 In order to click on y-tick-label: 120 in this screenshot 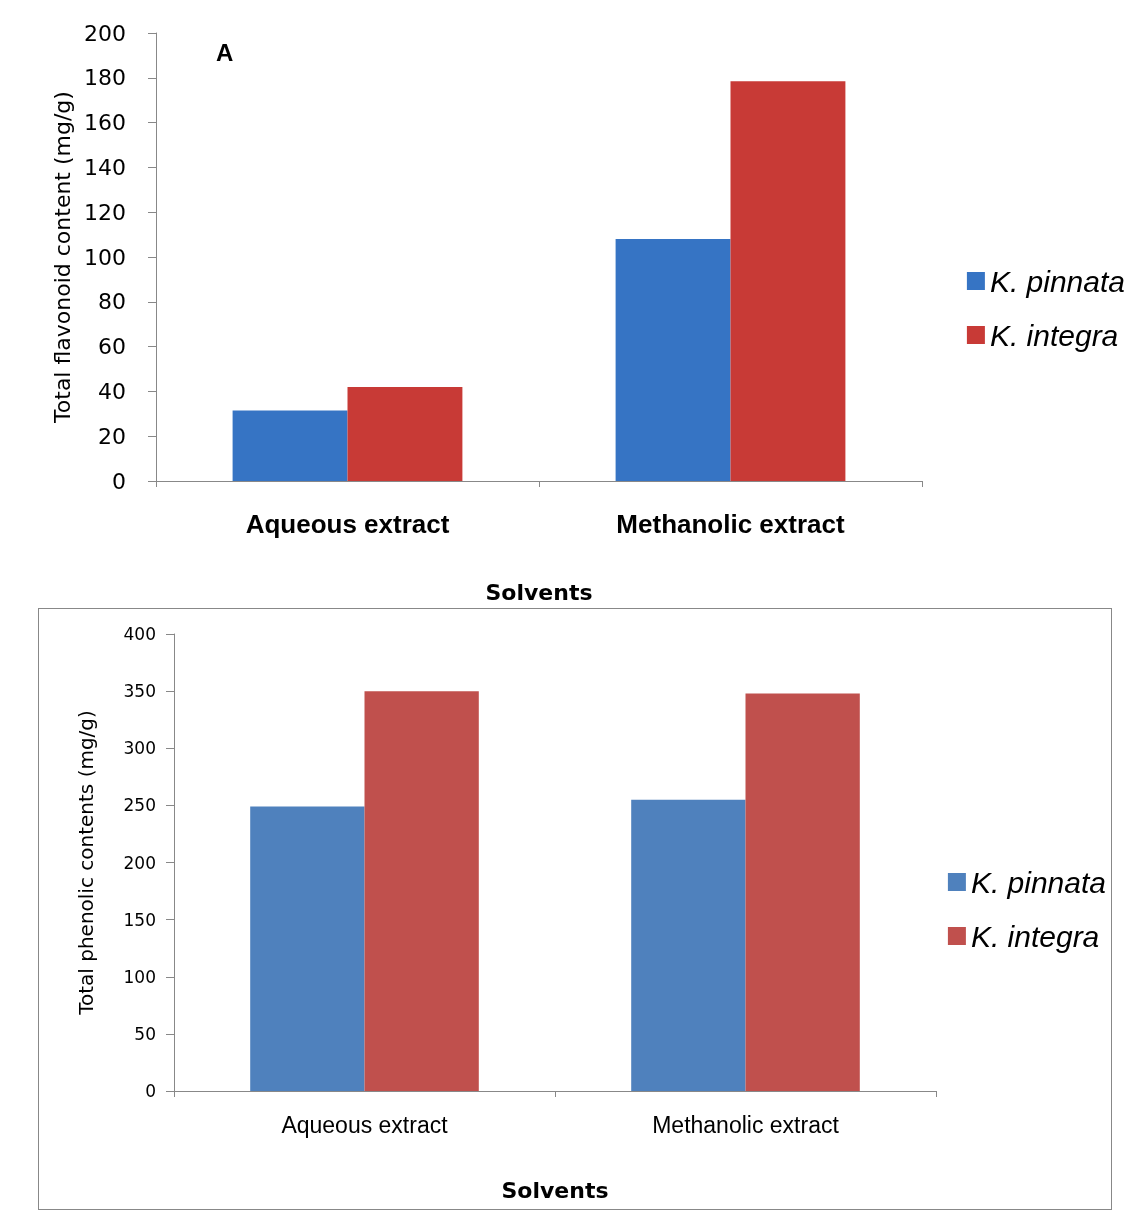, I will do `click(105, 212)`.